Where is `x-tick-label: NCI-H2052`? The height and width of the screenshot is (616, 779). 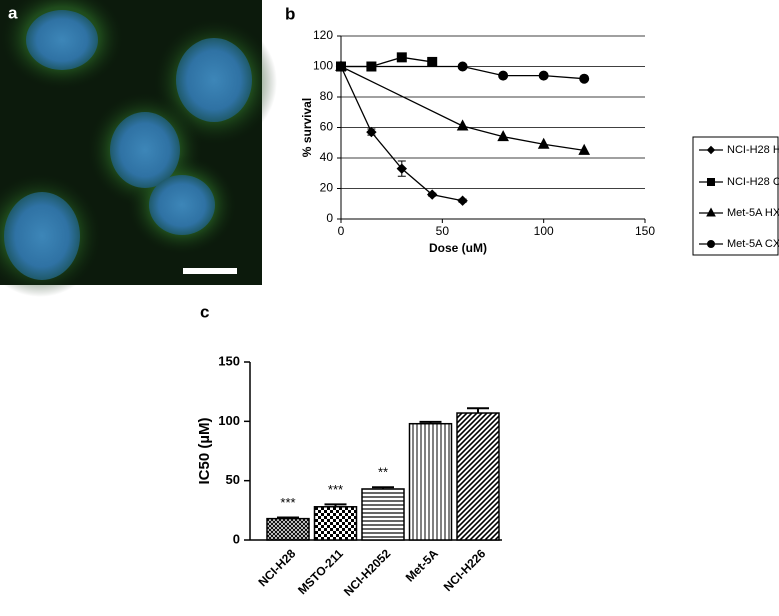
x-tick-label: NCI-H2052 is located at coordinates (367, 572).